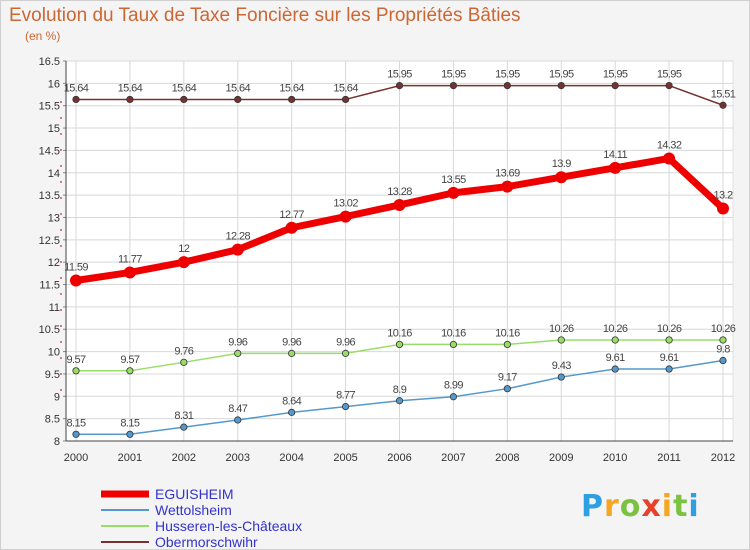 This screenshot has height=550, width=750. Describe the element at coordinates (399, 458) in the screenshot. I see `x-tick-label: 2006` at that location.